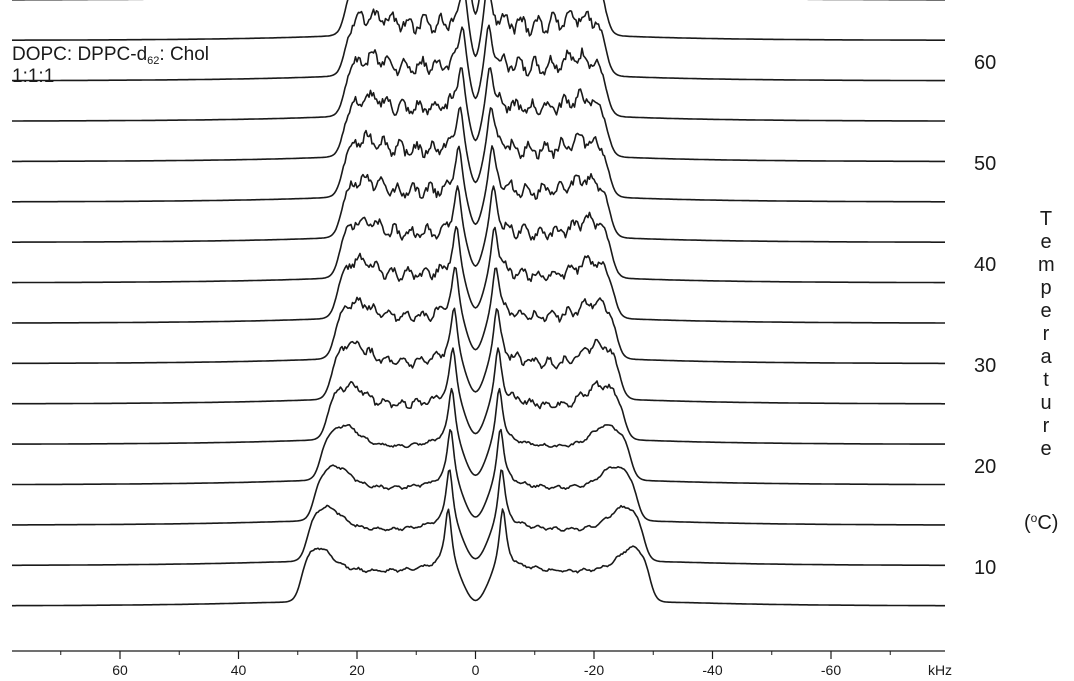 The image size is (1074, 681). I want to click on temperature-label-letter: p, so click(1046, 288).